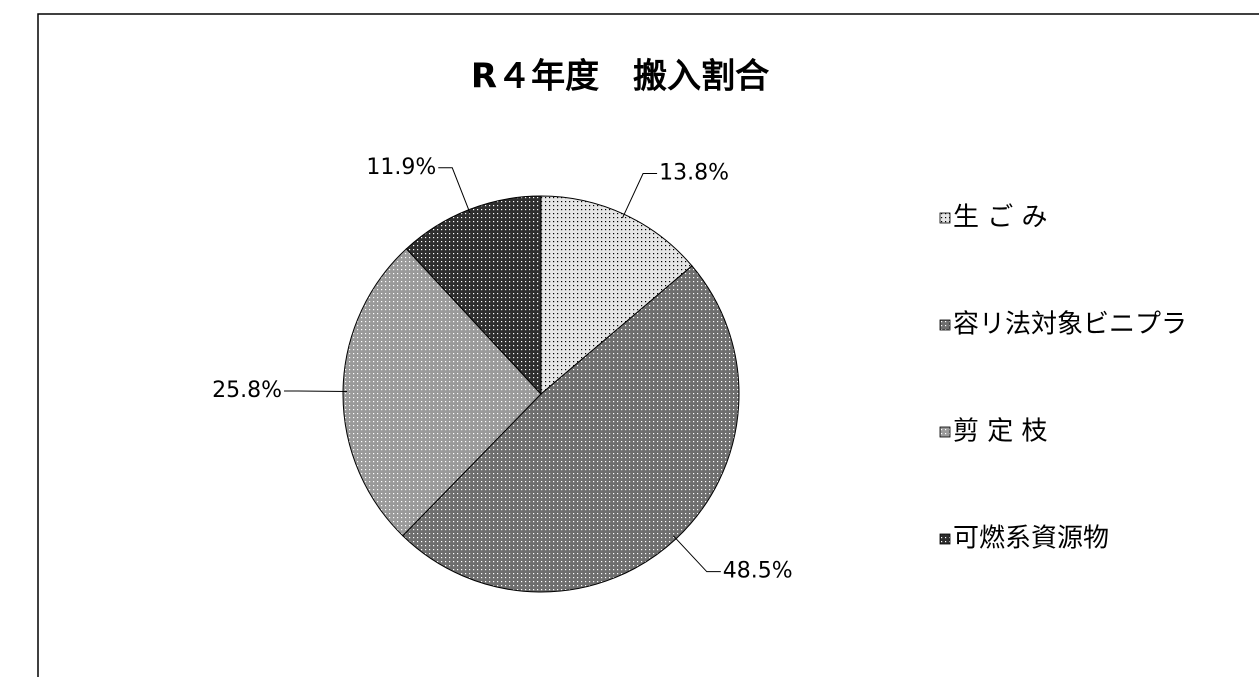 The width and height of the screenshot is (1259, 681). I want to click on data-label: 25.8%, so click(247, 390).